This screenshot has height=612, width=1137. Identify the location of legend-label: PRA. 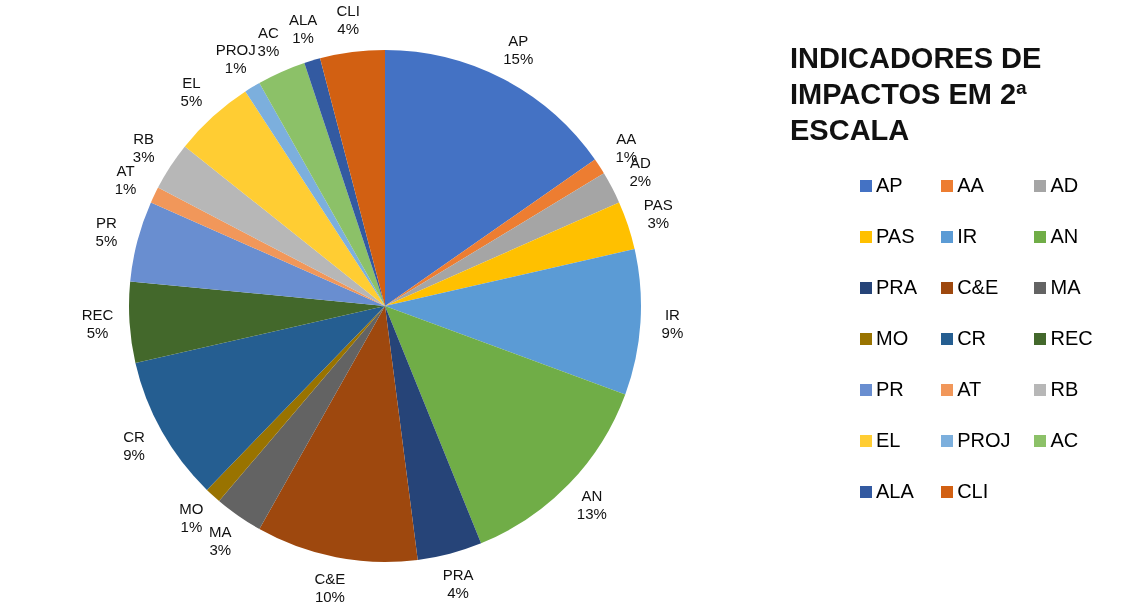
(897, 287).